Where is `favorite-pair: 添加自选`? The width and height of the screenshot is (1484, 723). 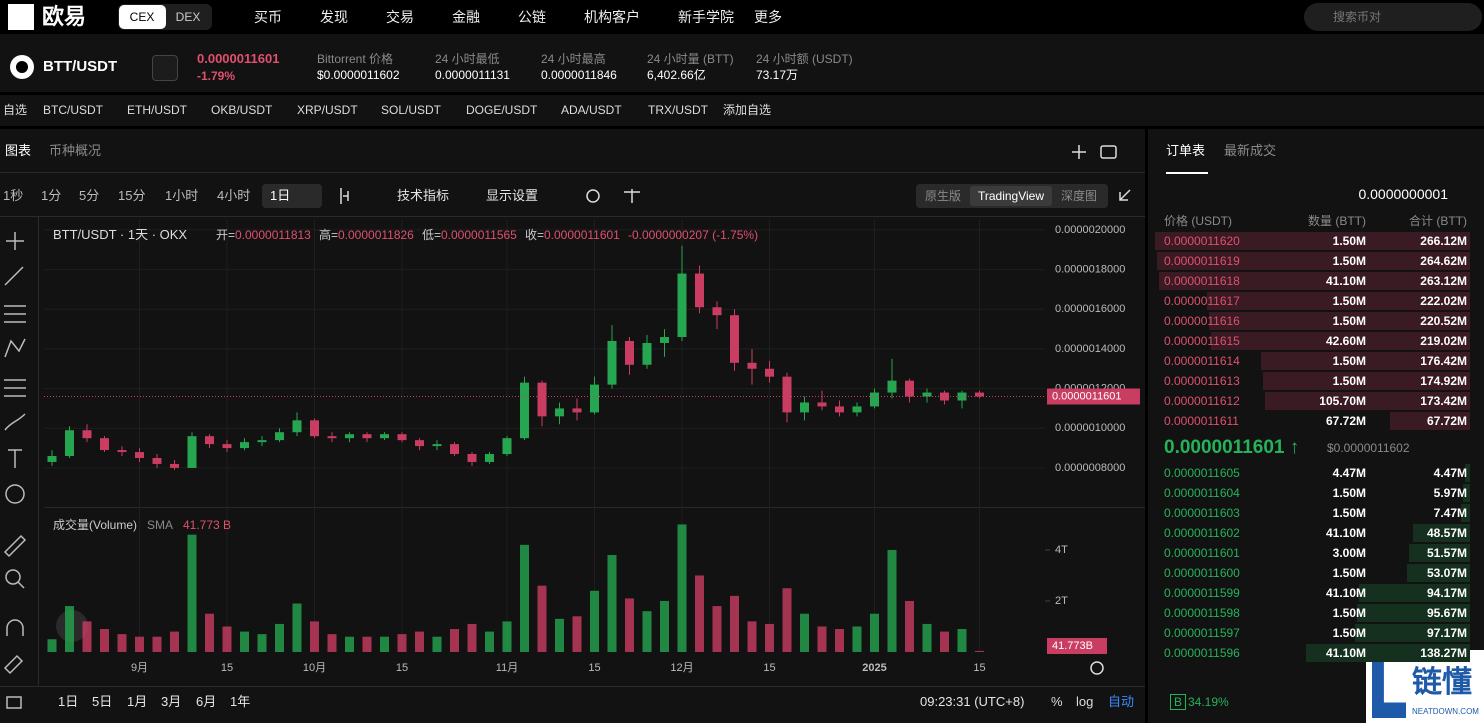
favorite-pair: 添加自选 is located at coordinates (747, 110).